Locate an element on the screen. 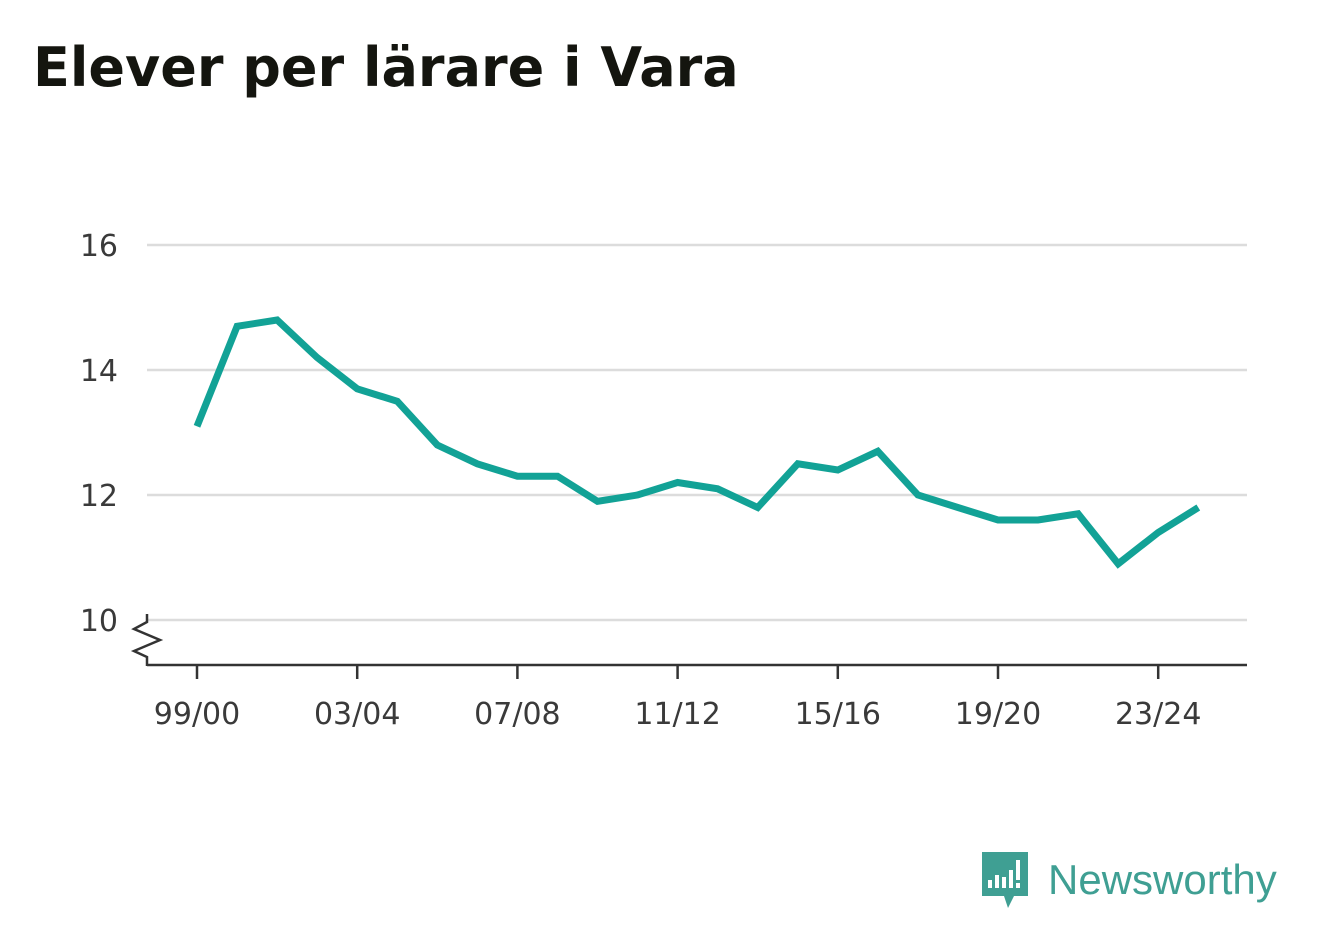 The image size is (1322, 939). x-tick-label: 23/24 is located at coordinates (1158, 714).